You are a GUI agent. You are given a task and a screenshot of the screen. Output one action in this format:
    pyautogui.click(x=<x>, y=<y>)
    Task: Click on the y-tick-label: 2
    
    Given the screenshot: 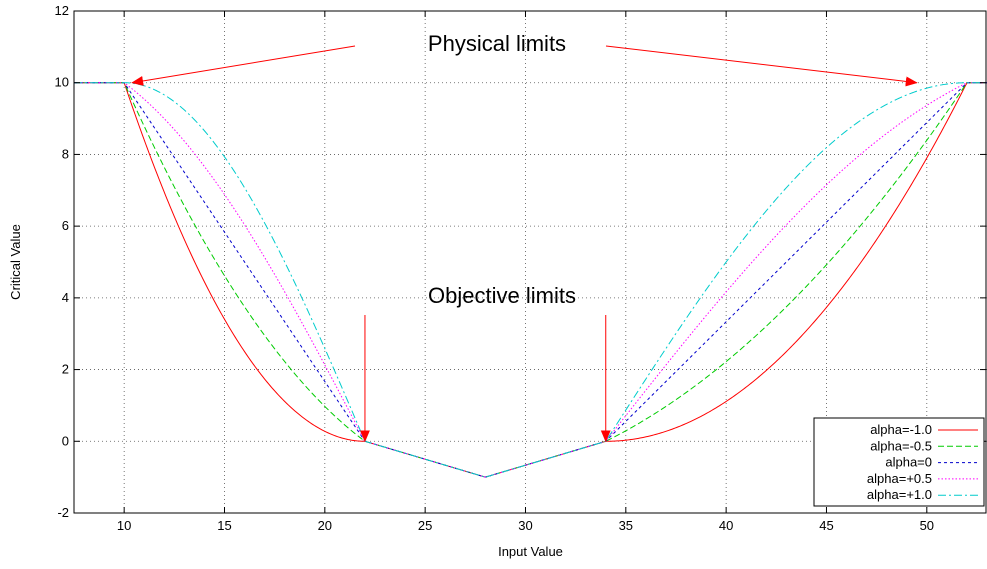 What is the action you would take?
    pyautogui.click(x=65, y=369)
    